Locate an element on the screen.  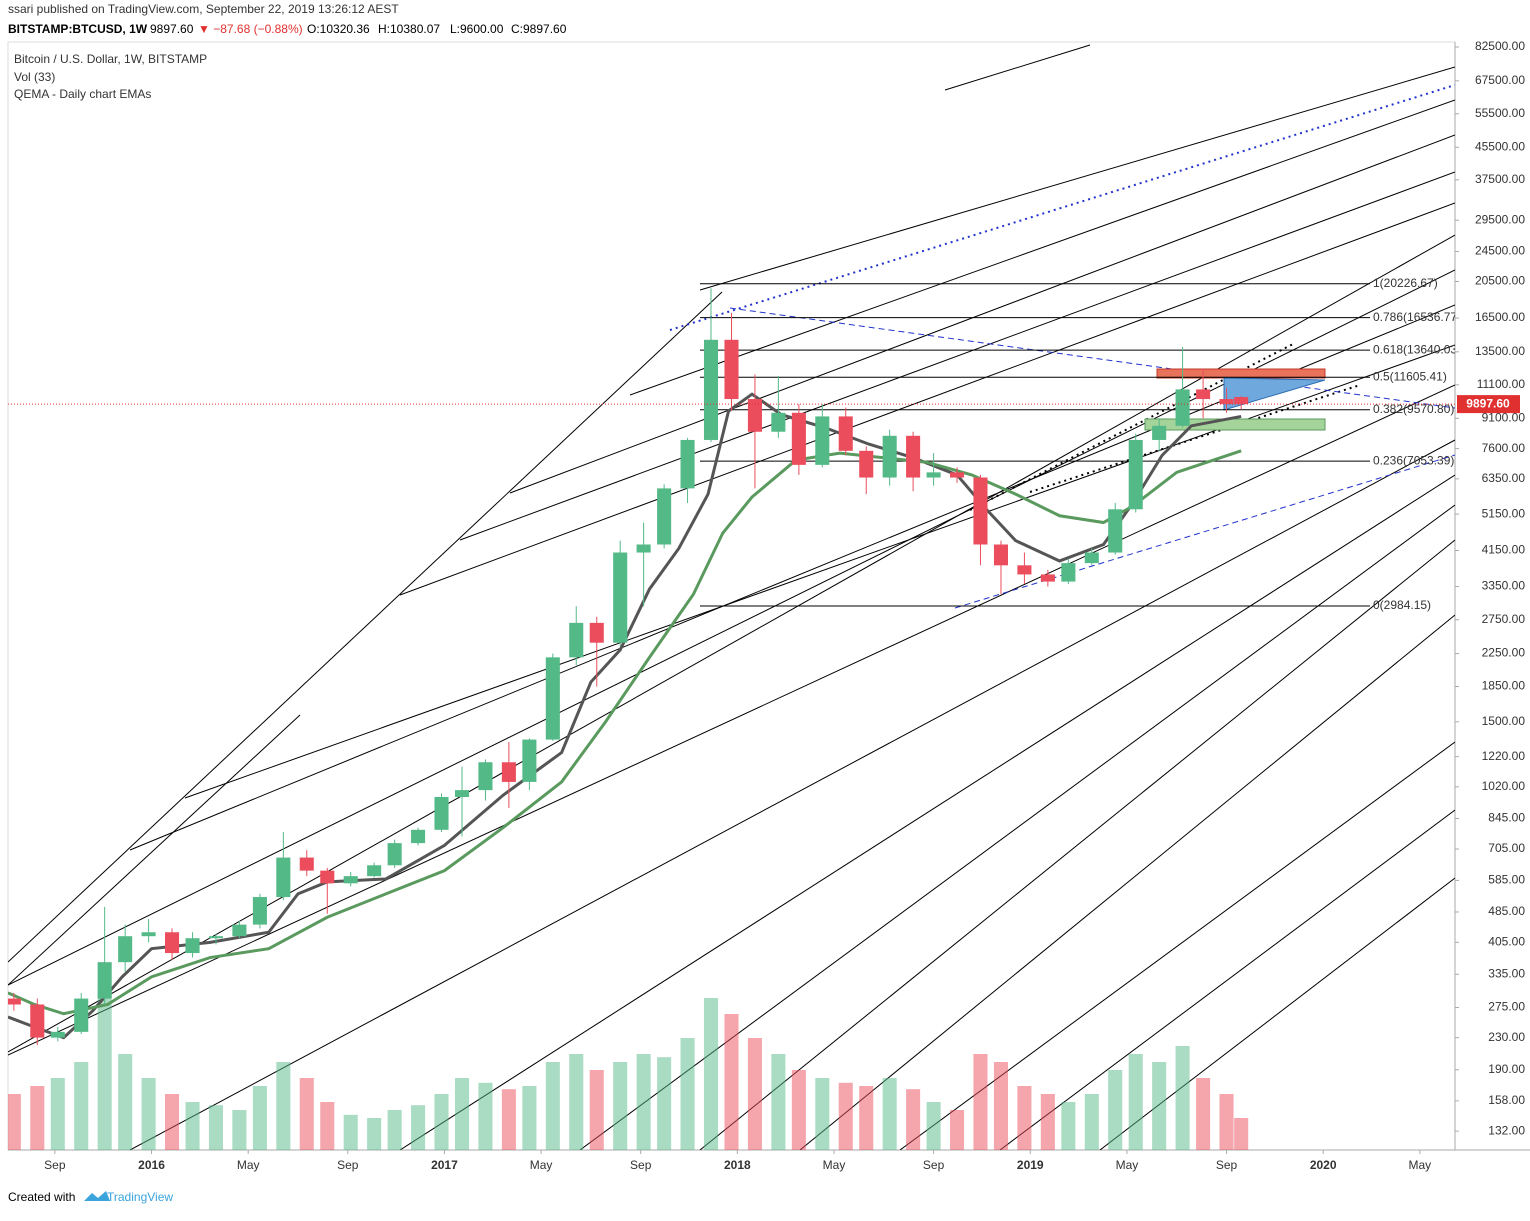
y-tick-label: 13500.00 is located at coordinates (1500, 351).